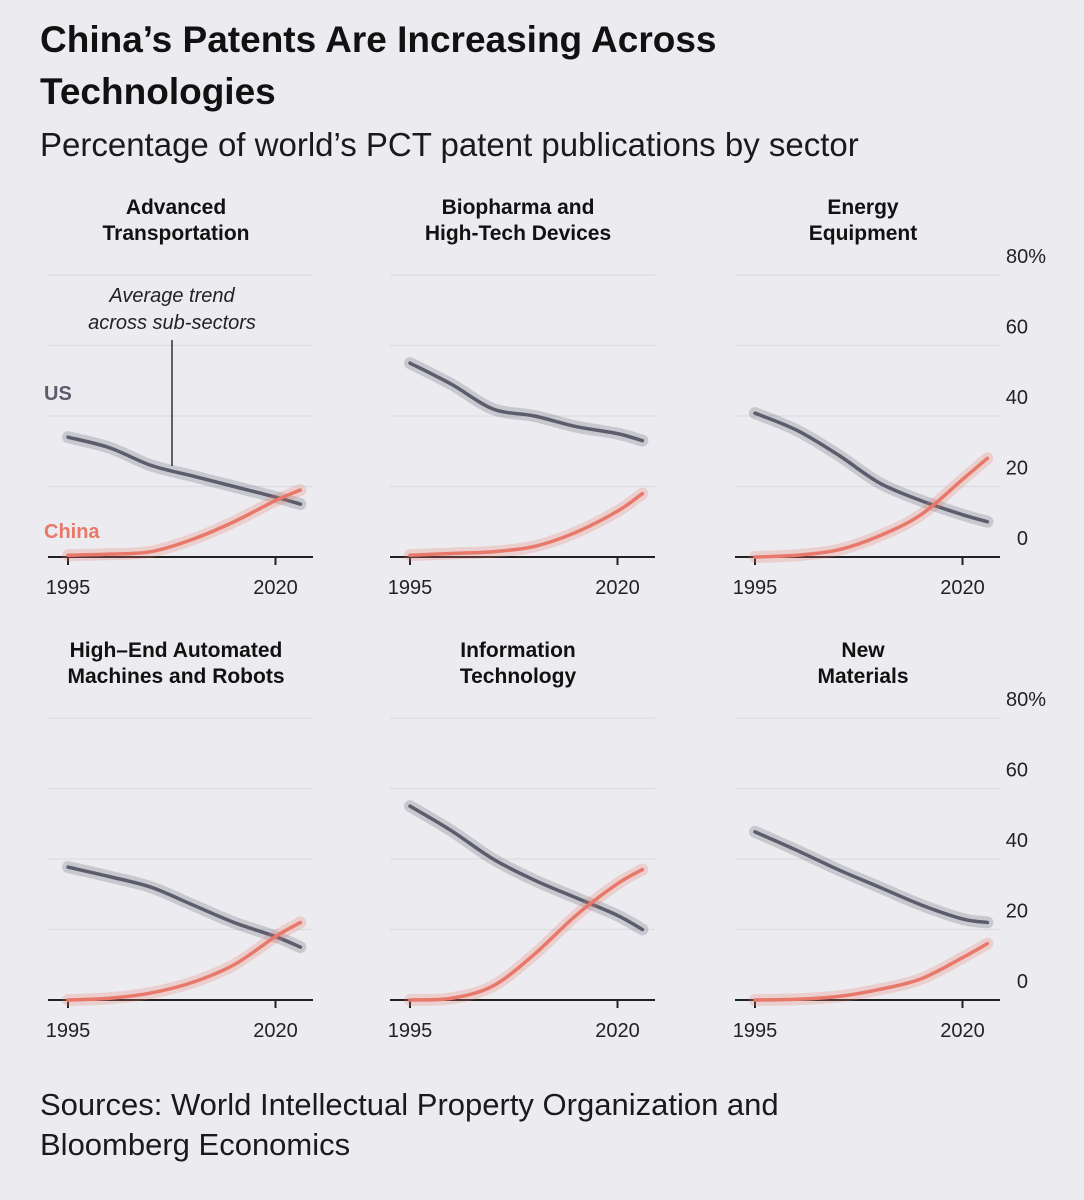 The height and width of the screenshot is (1200, 1084). Describe the element at coordinates (58, 394) in the screenshot. I see `us-series-label: US` at that location.